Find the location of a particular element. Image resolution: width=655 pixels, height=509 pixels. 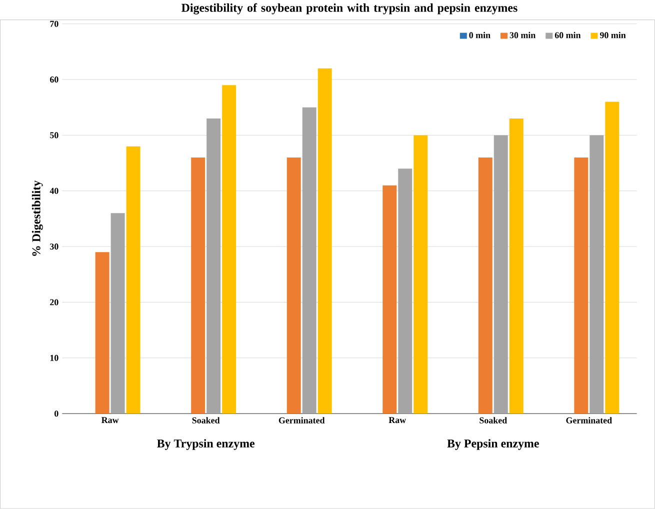

y-tick-label: 40 is located at coordinates (54, 191).